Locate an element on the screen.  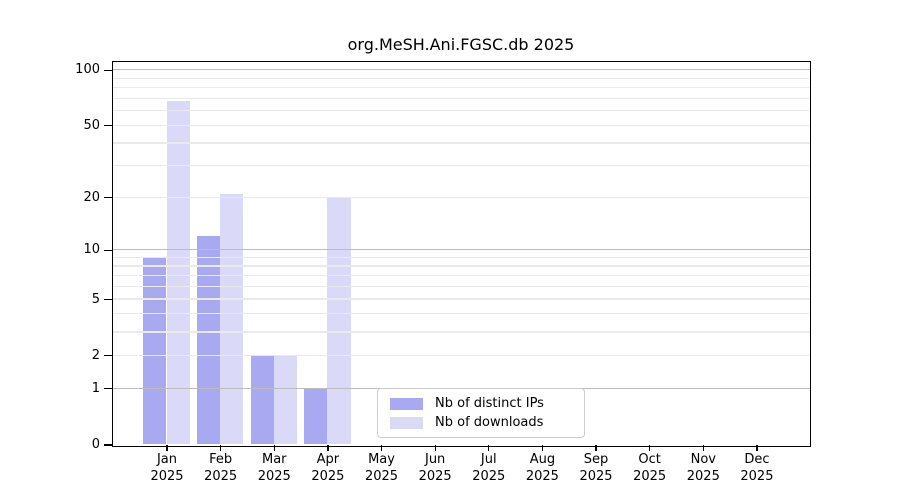
legend-item-downloads: Nb of downloads is located at coordinates (487, 422).